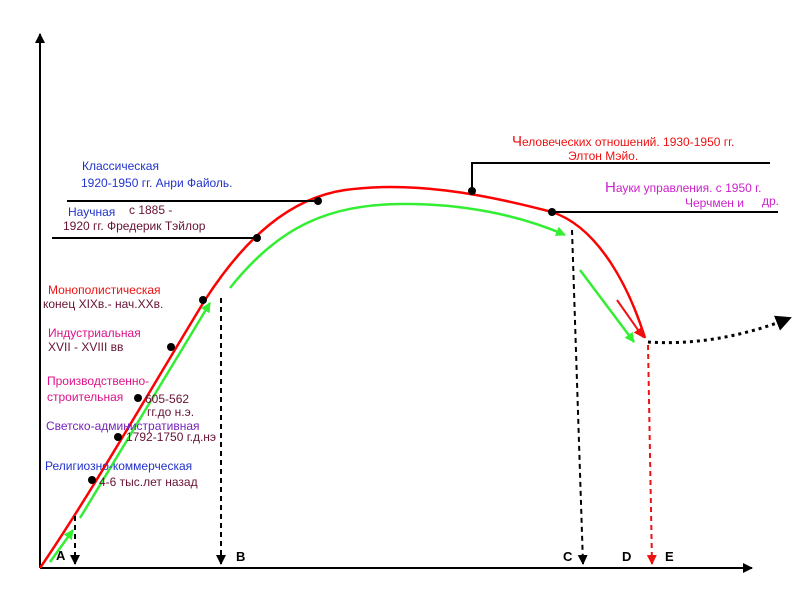 The width and height of the screenshot is (800, 600). Describe the element at coordinates (568, 556) in the screenshot. I see `point-label-c: C` at that location.